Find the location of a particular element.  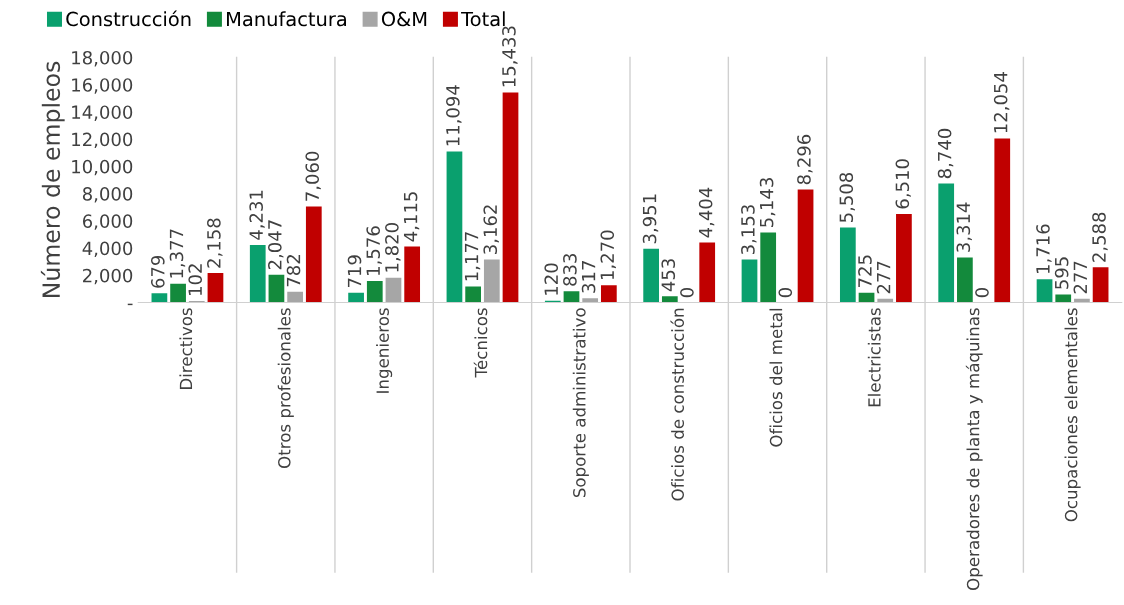

data-label: 1,716 is located at coordinates (1044, 248).